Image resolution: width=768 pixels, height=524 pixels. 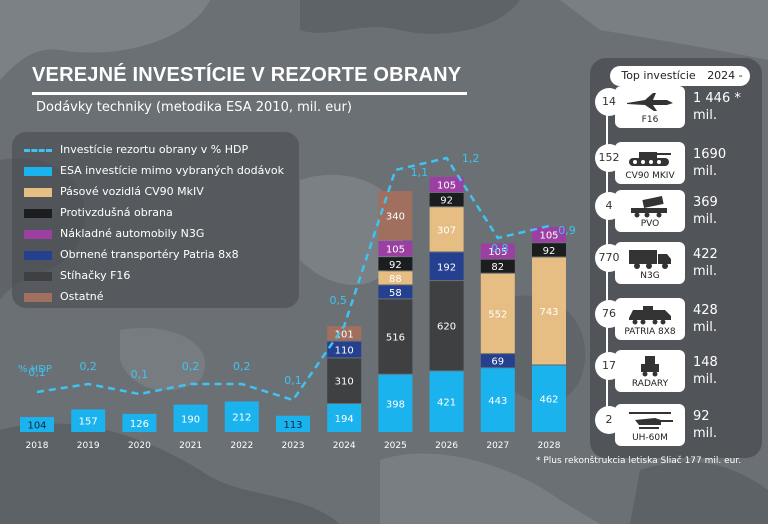 I want to click on item-value: 1 446 * mil., so click(x=717, y=107).